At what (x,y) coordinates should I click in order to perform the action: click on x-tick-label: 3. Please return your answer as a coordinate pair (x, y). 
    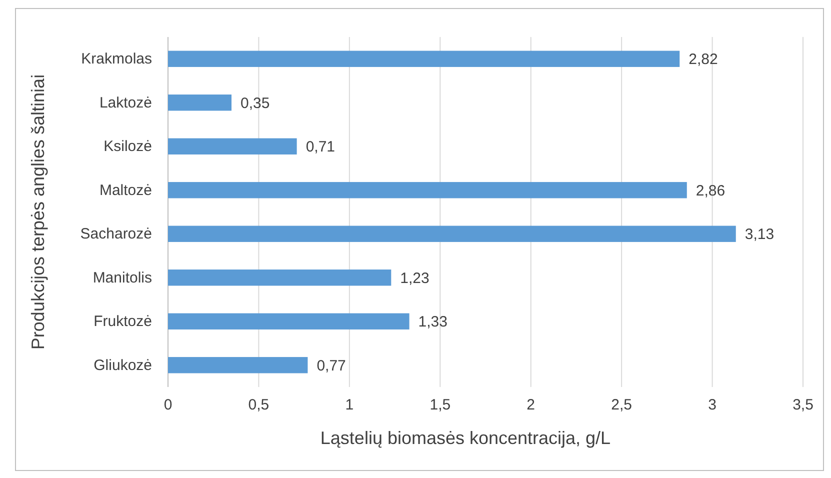
    Looking at the image, I should click on (712, 405).